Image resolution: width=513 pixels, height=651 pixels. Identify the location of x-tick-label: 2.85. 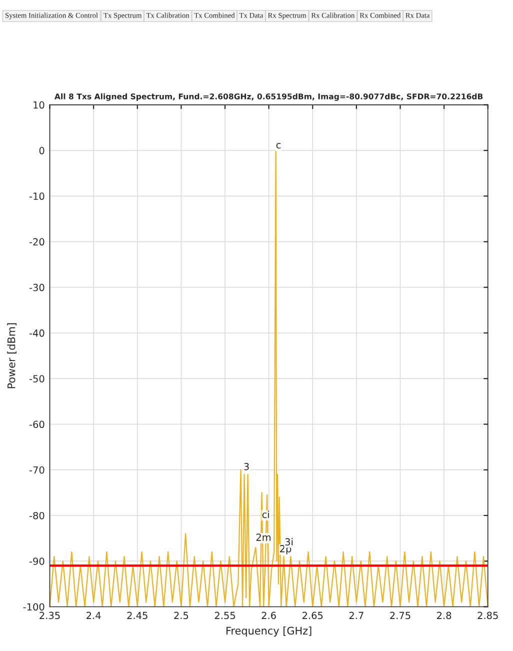
(488, 616).